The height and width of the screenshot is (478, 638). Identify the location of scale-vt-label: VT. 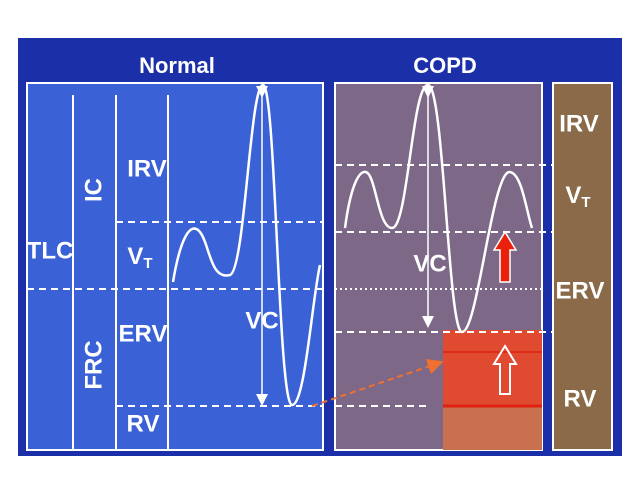
(577, 196).